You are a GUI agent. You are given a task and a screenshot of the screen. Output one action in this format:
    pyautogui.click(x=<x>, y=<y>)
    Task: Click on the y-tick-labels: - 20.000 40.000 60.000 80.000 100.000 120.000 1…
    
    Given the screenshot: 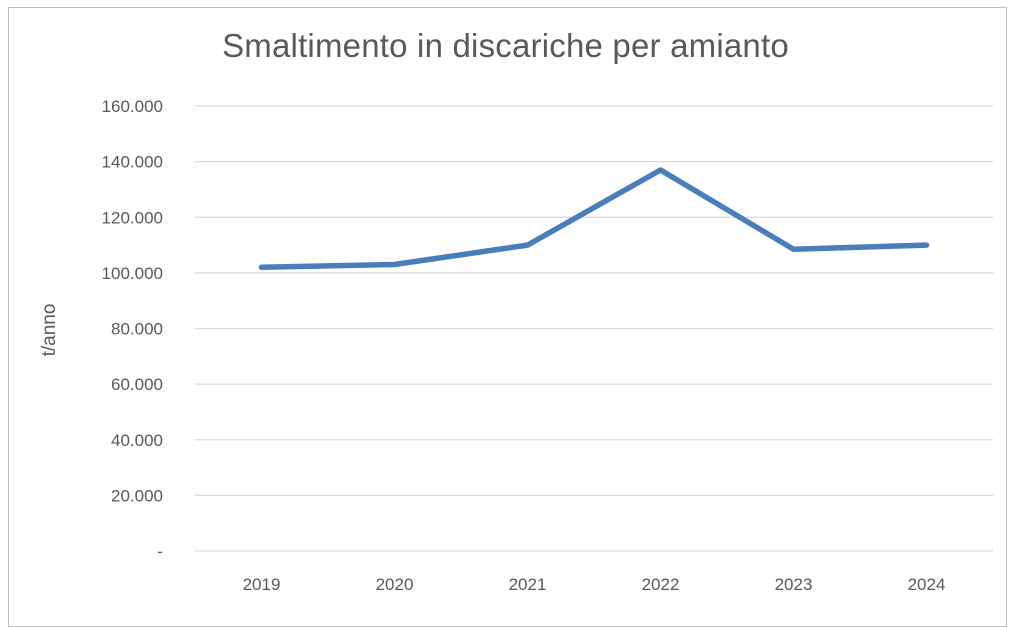 What is the action you would take?
    pyautogui.click(x=132, y=329)
    